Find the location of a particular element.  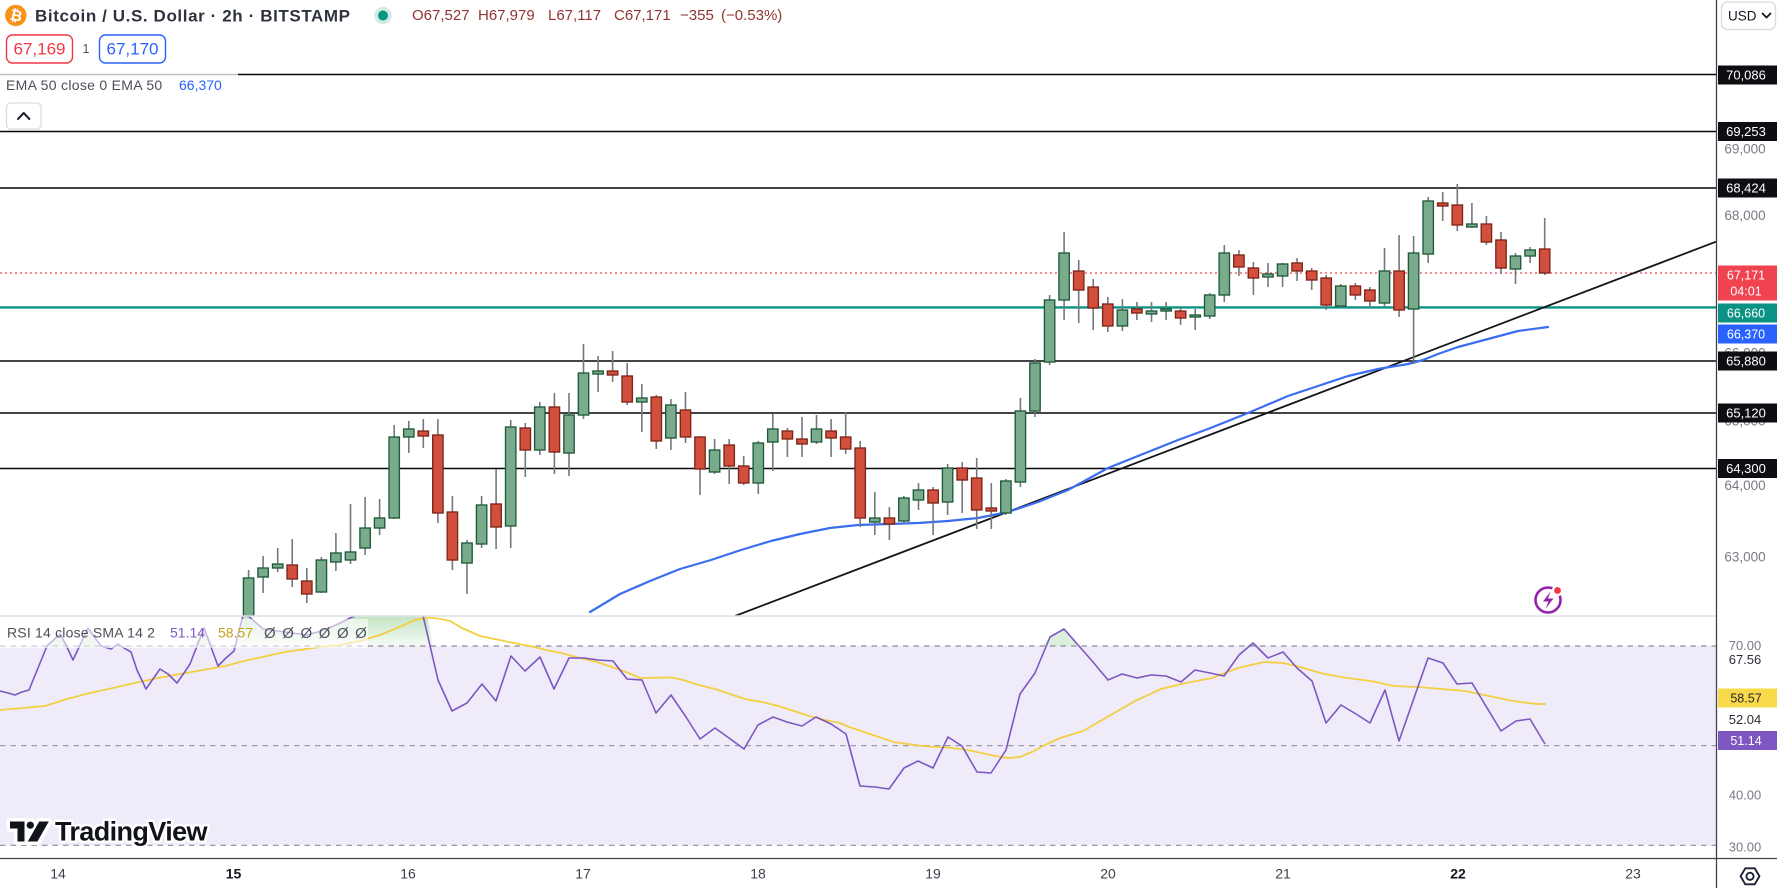

svg-text: C67,171 is located at coordinates (642, 15).